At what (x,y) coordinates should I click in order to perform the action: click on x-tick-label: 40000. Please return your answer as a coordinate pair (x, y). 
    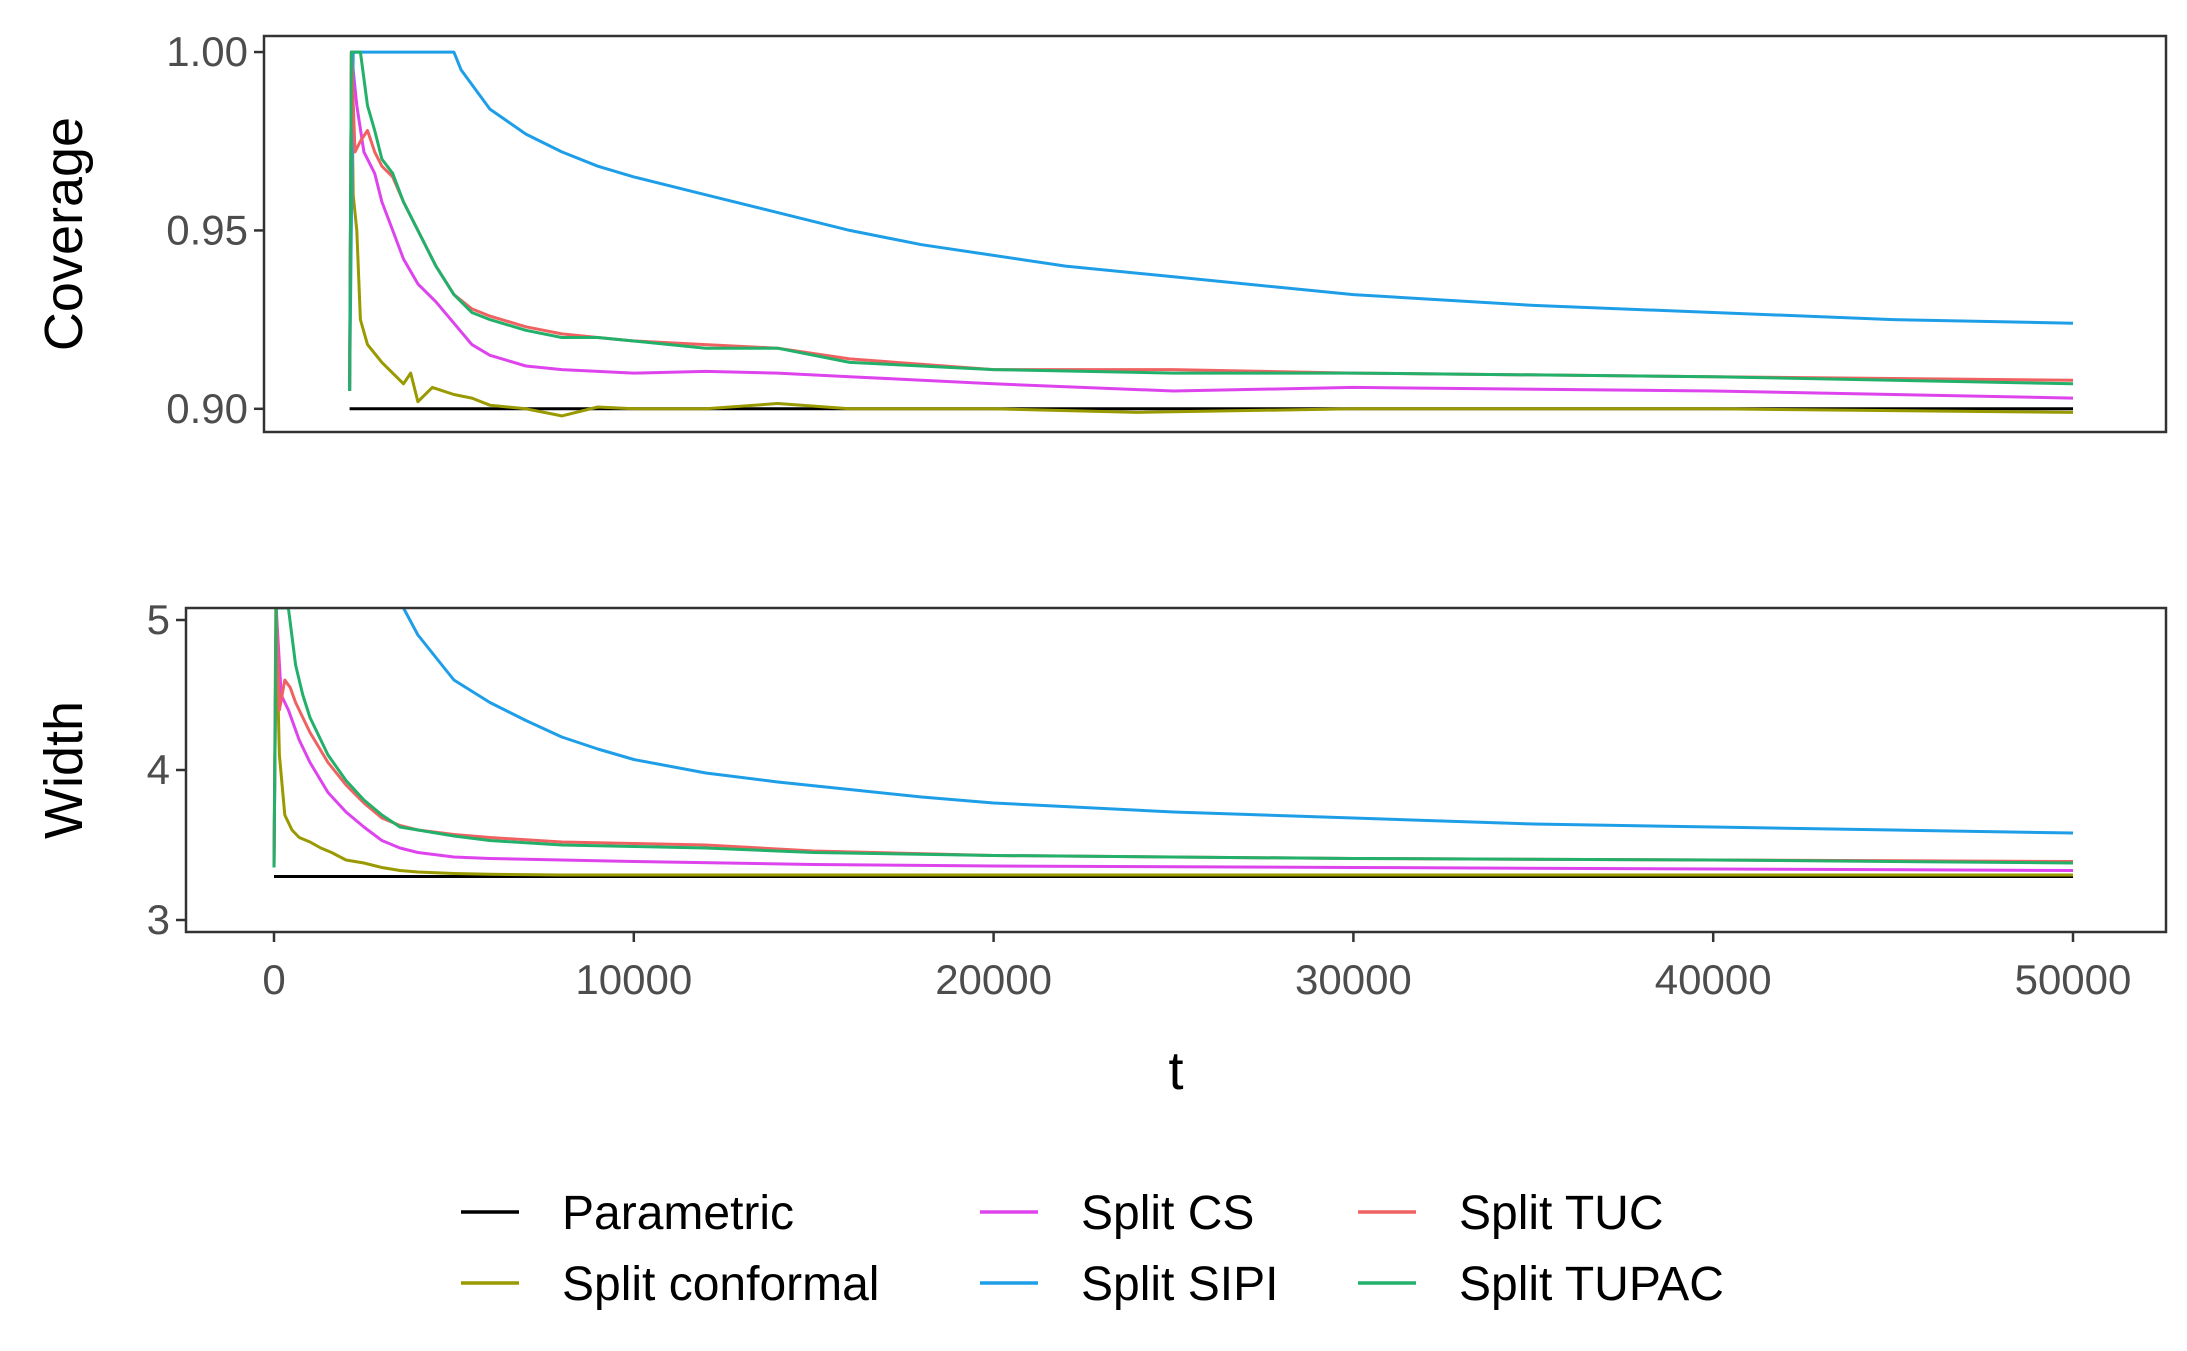
    Looking at the image, I should click on (1713, 979).